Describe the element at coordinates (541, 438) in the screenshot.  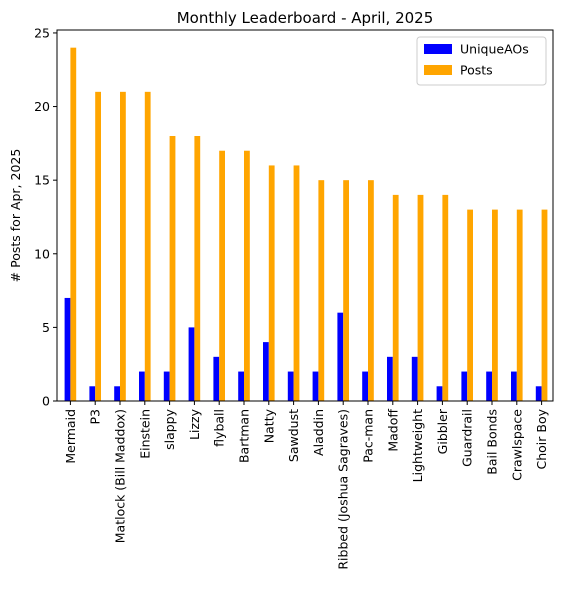
I see `x-tick-label: Choir Boy` at that location.